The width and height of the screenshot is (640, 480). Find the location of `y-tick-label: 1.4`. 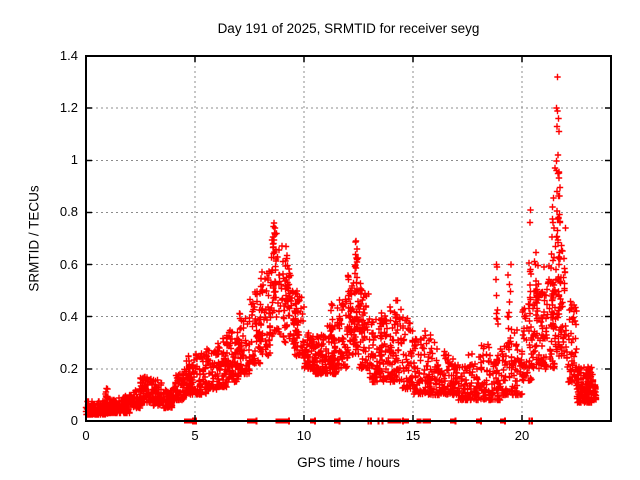

y-tick-label: 1.4 is located at coordinates (68, 55).